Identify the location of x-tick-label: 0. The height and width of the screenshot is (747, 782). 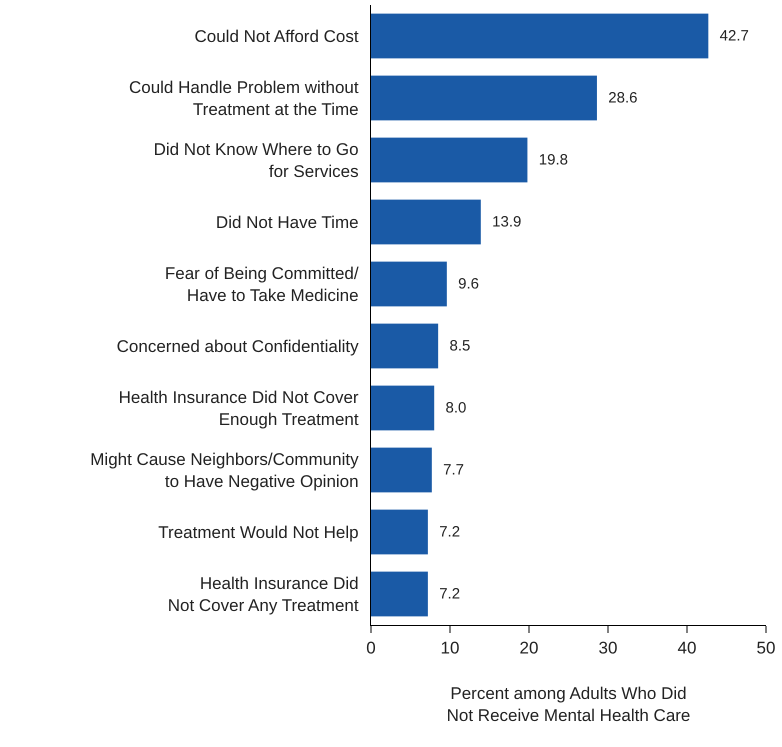
(371, 648).